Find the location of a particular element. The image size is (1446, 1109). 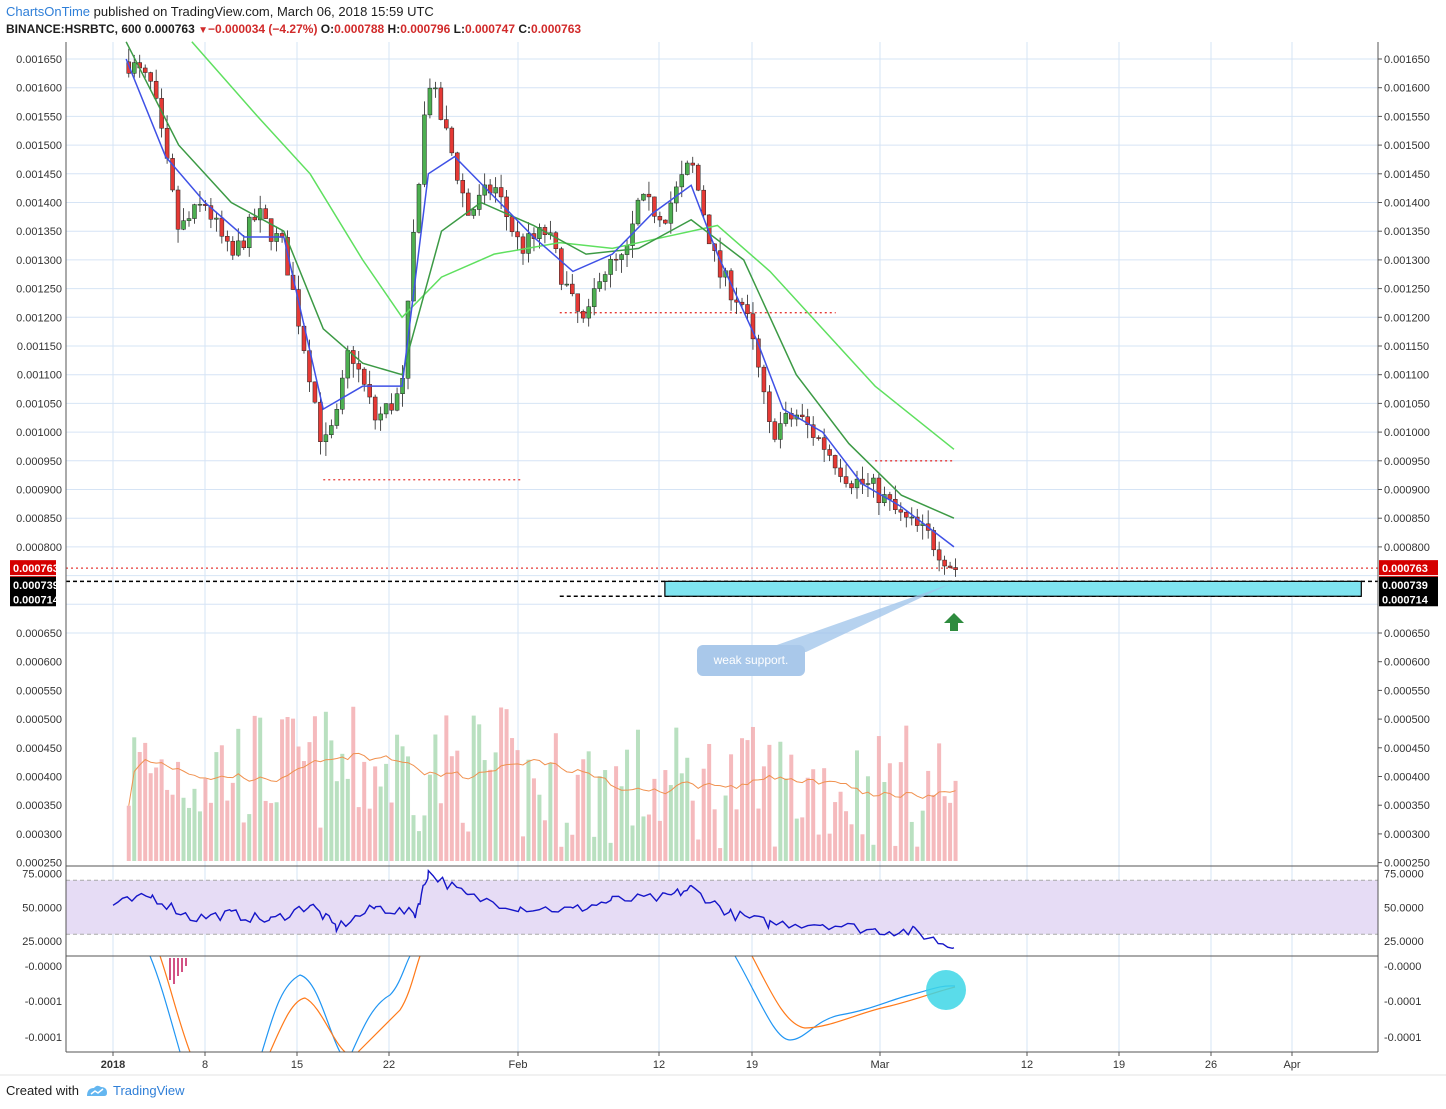

price-tick-label: 0.001250 is located at coordinates (1407, 290).